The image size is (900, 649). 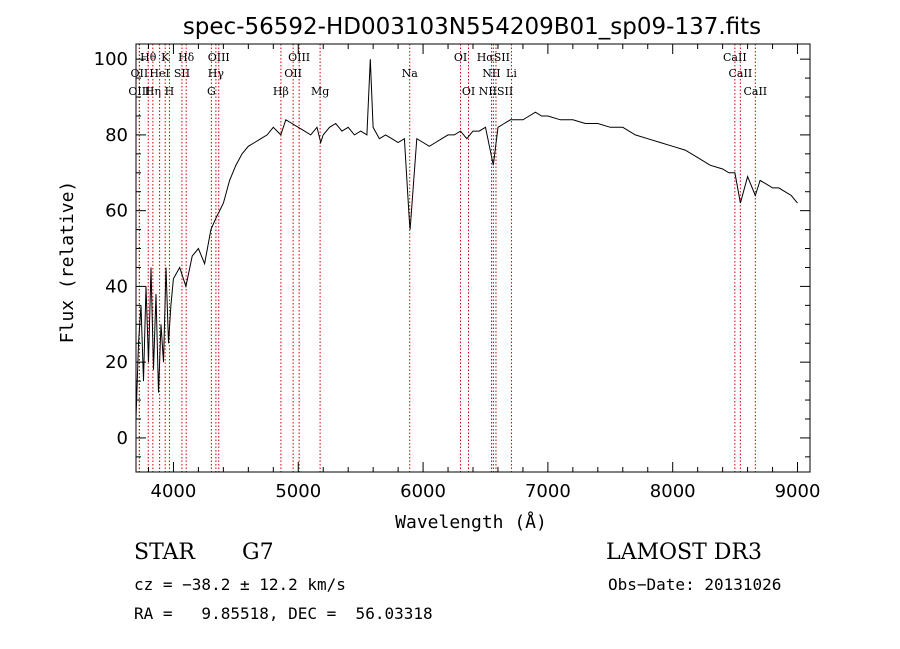 What do you see at coordinates (174, 491) in the screenshot?
I see `x-tick-label: 4000` at bounding box center [174, 491].